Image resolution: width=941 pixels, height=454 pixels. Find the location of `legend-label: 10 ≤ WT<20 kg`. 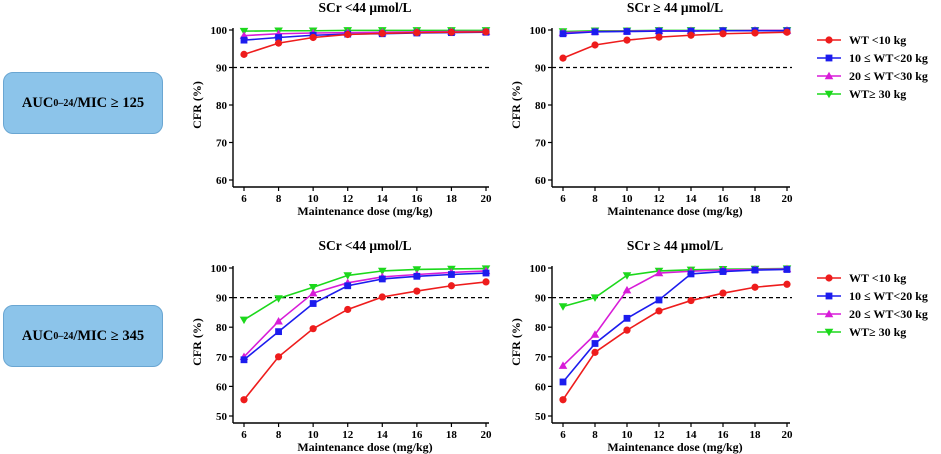

legend-label: 10 ≤ WT<20 kg is located at coordinates (888, 58).